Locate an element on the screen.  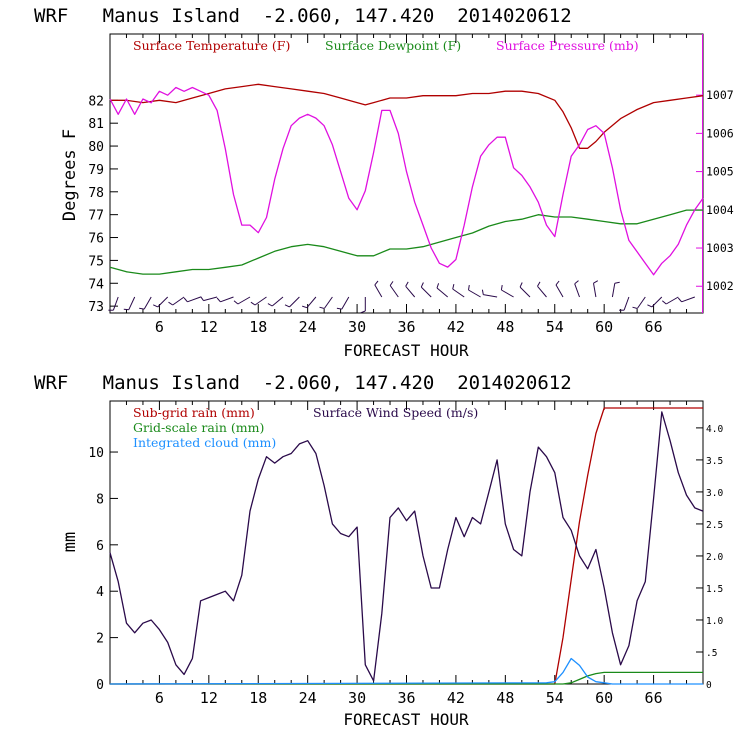
top-y-tick-label: 79 is located at coordinates (96, 170).